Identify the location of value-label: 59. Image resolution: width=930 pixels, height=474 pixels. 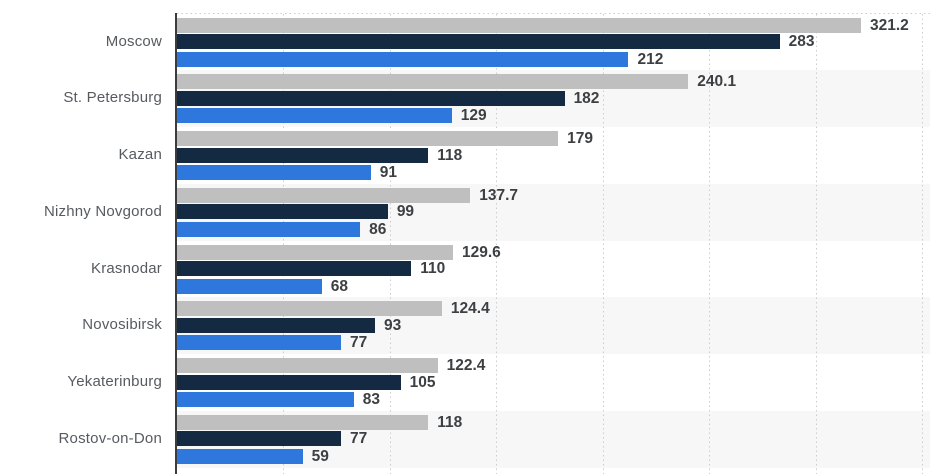
(320, 456).